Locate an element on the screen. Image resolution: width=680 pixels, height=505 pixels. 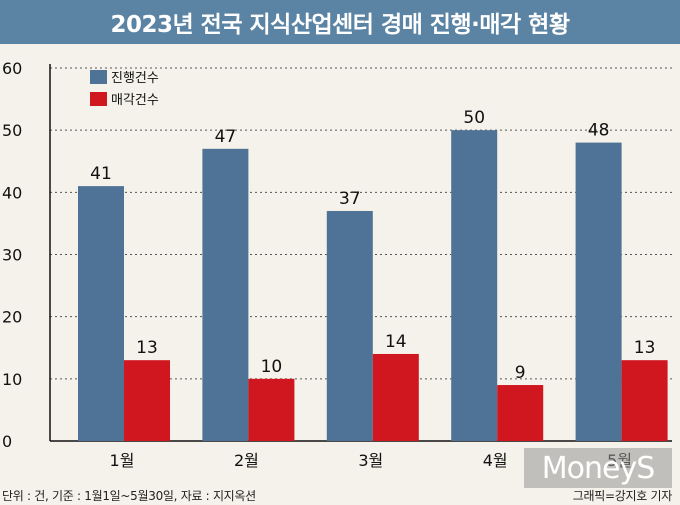
x-tick-label: 1월 is located at coordinates (122, 460).